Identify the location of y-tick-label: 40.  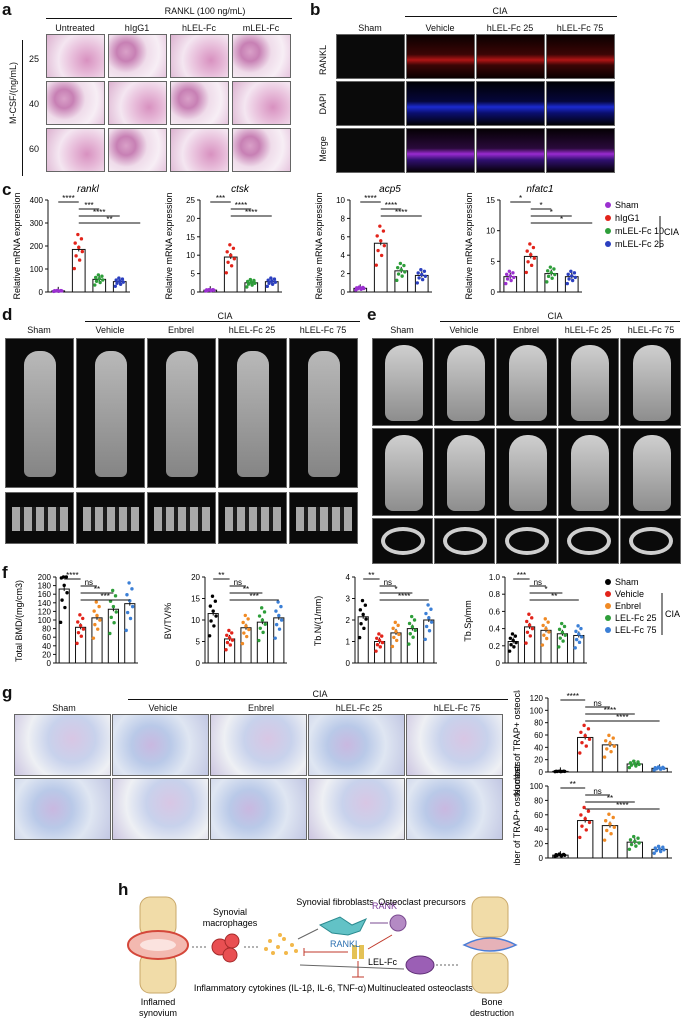
(538, 747).